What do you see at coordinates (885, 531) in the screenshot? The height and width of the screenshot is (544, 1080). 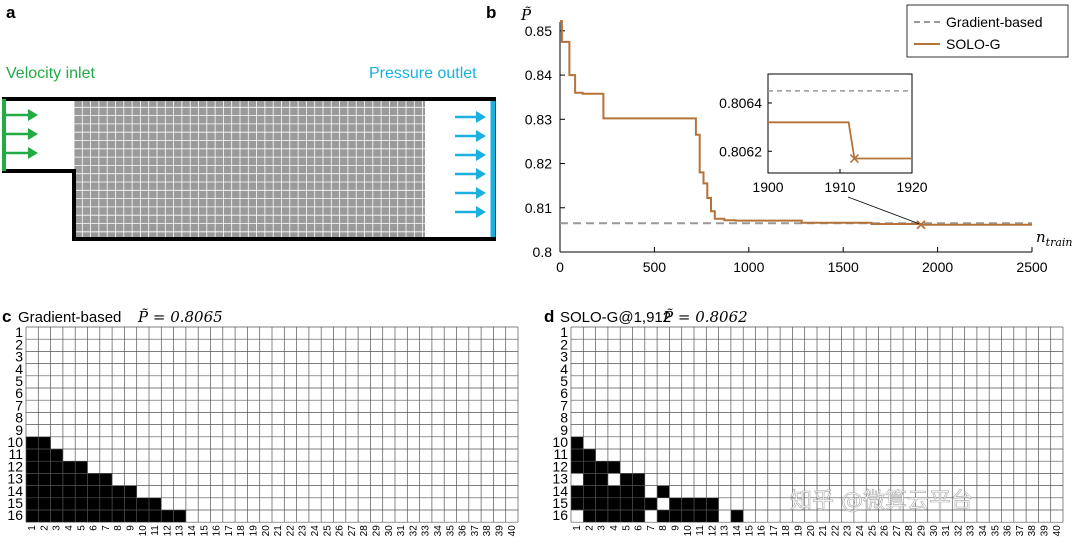 I see `col-label: 26` at bounding box center [885, 531].